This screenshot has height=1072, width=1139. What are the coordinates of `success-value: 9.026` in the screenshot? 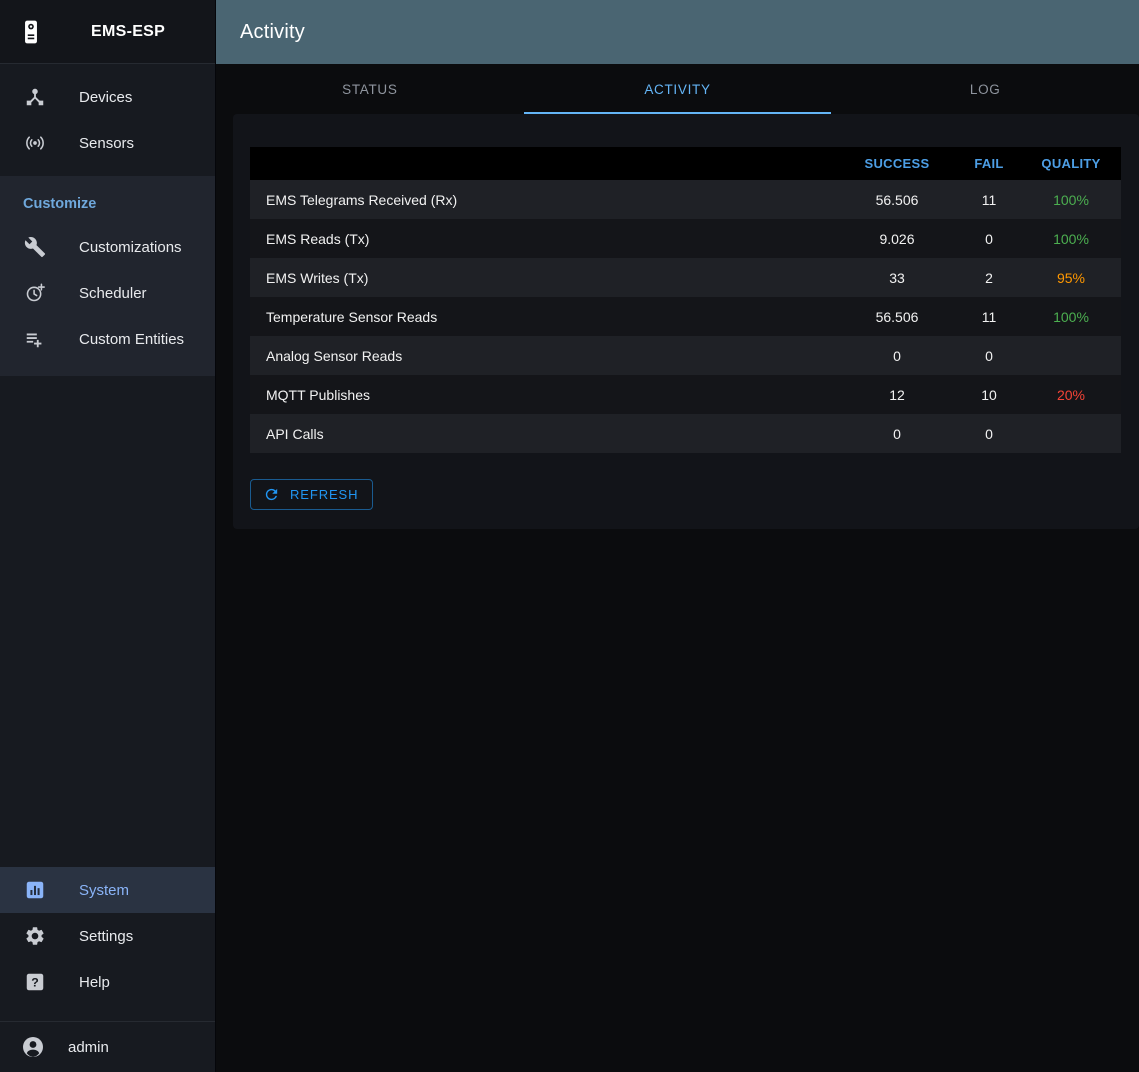 It's located at (897, 238).